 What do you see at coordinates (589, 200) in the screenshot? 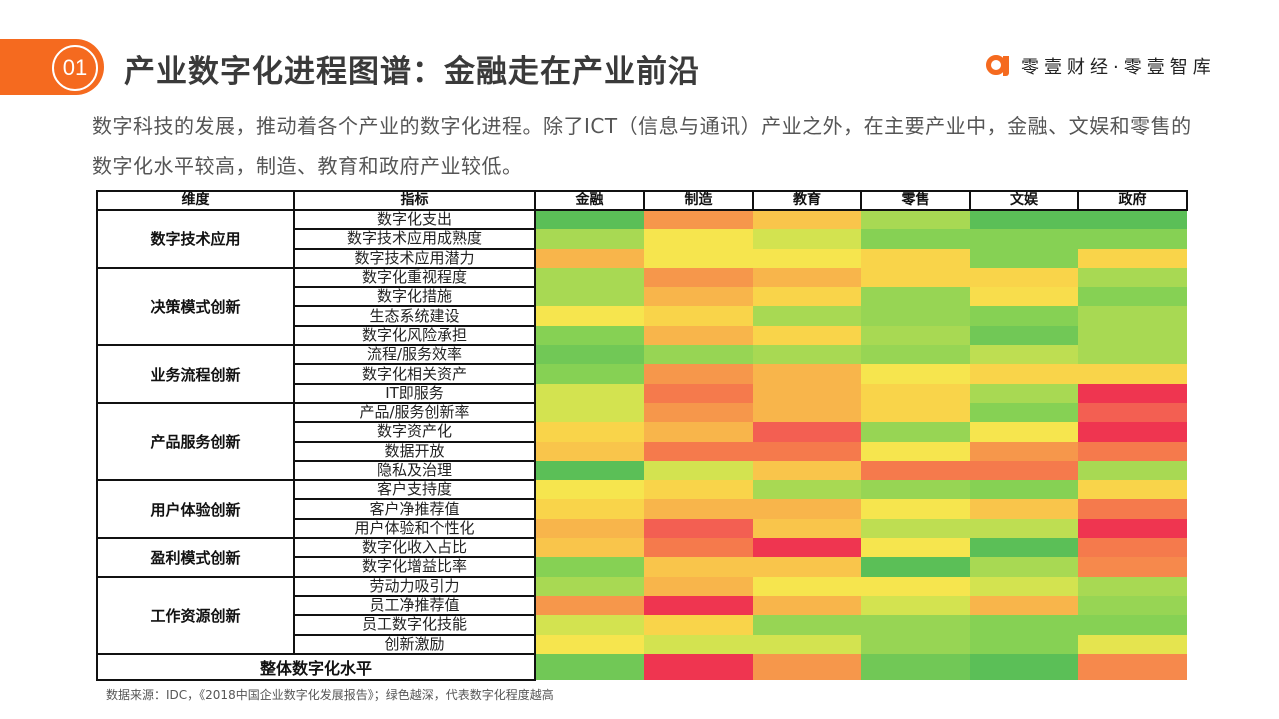
I see `header-industry: 金融` at bounding box center [589, 200].